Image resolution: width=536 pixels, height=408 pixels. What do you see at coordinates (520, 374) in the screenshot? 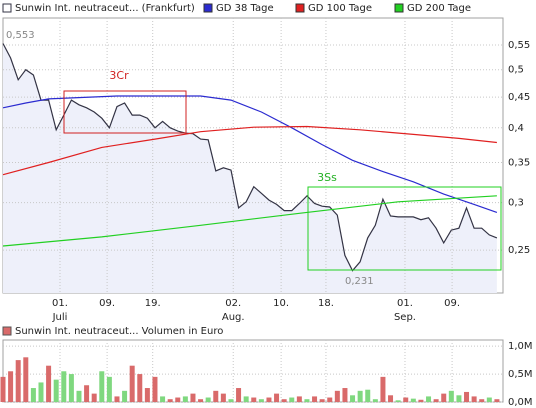
I see `y-tick-label: 0,5M` at bounding box center [520, 374].